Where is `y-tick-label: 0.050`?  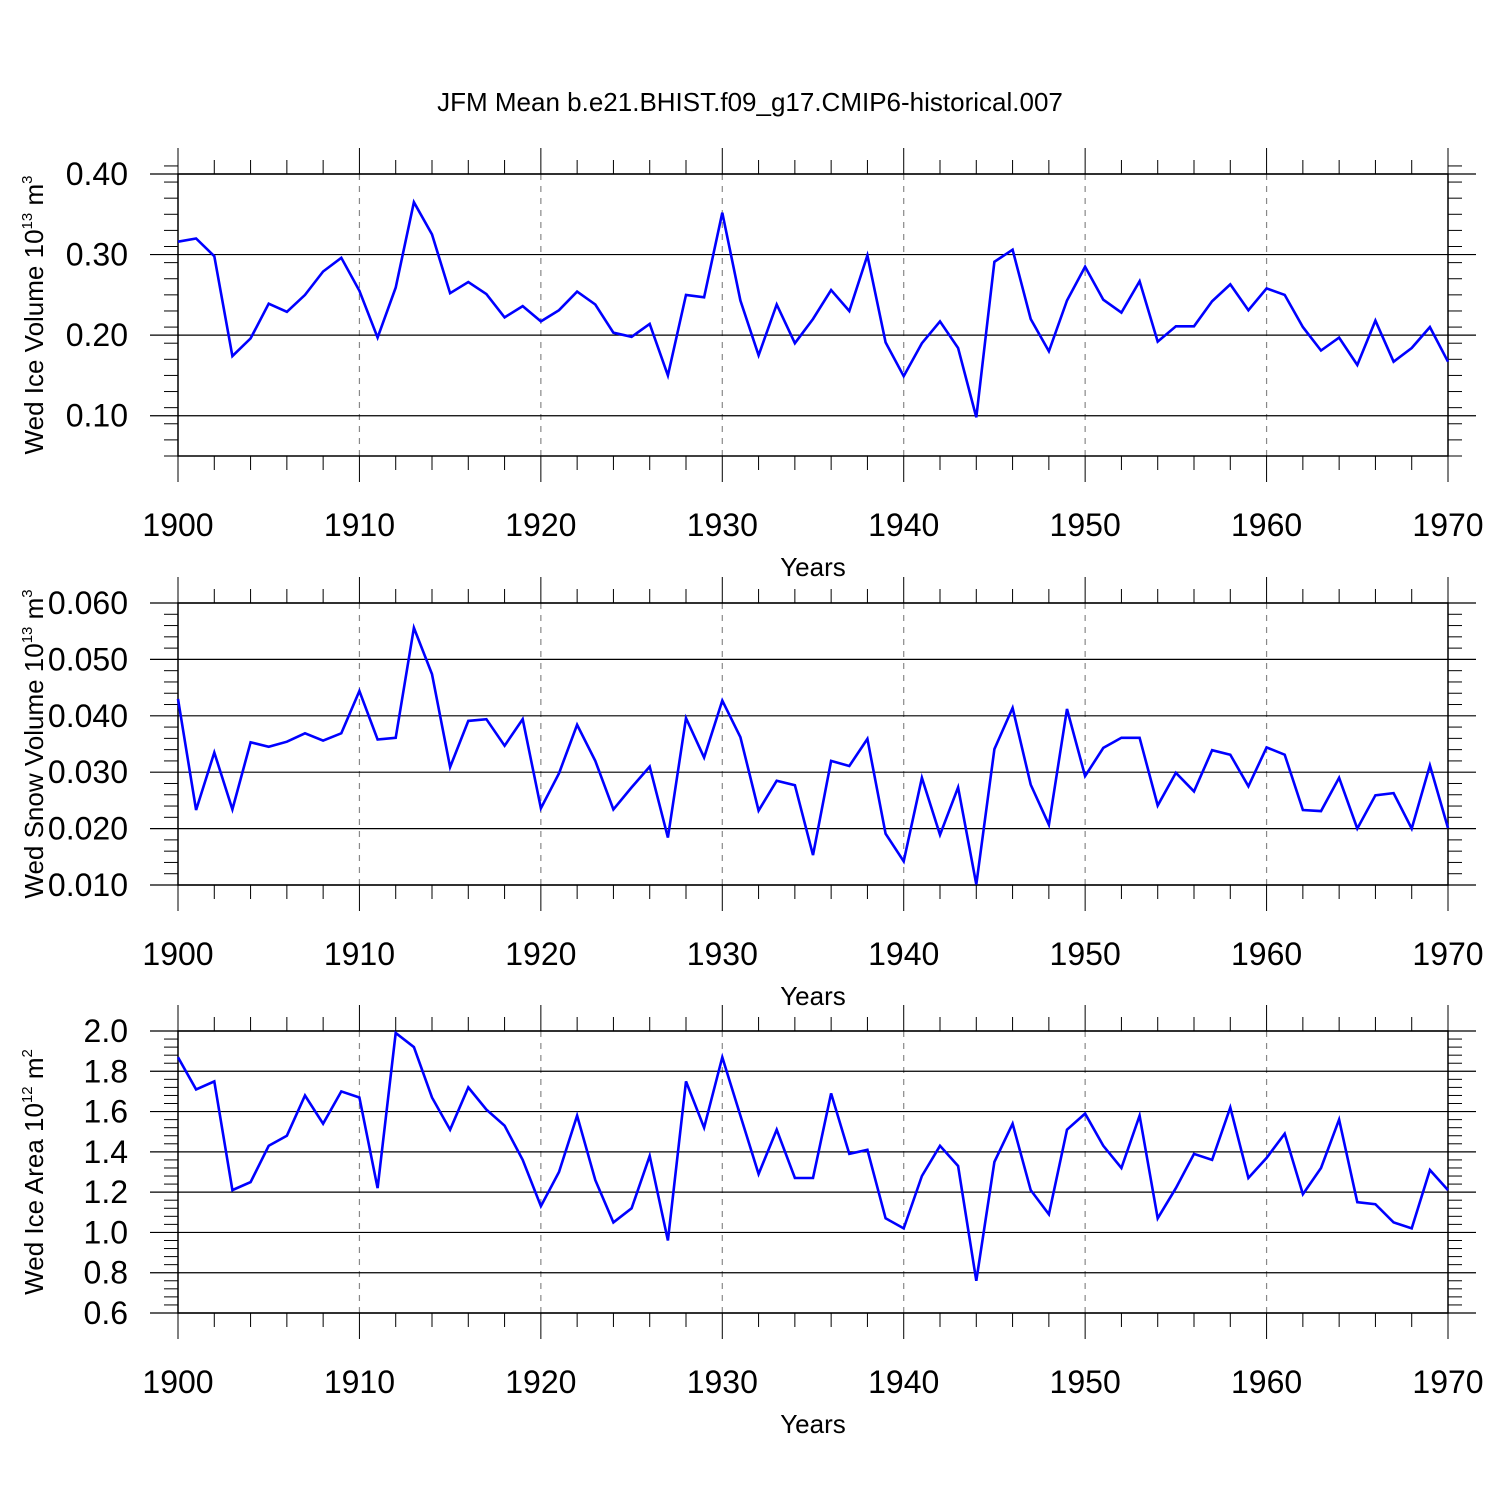 y-tick-label: 0.050 is located at coordinates (88, 659).